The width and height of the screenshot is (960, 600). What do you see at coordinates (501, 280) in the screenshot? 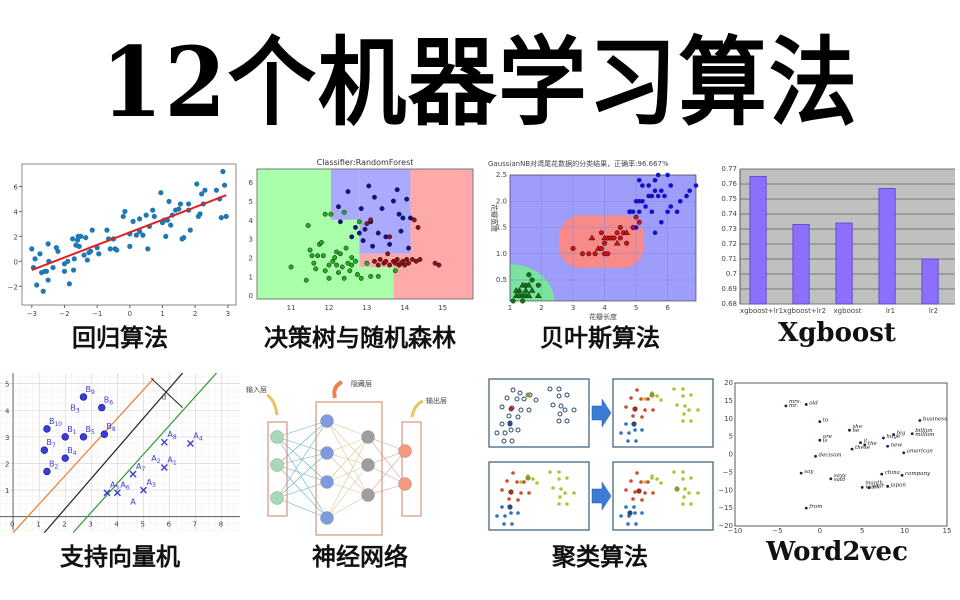
I see `y-tick: 0.5` at bounding box center [501, 280].